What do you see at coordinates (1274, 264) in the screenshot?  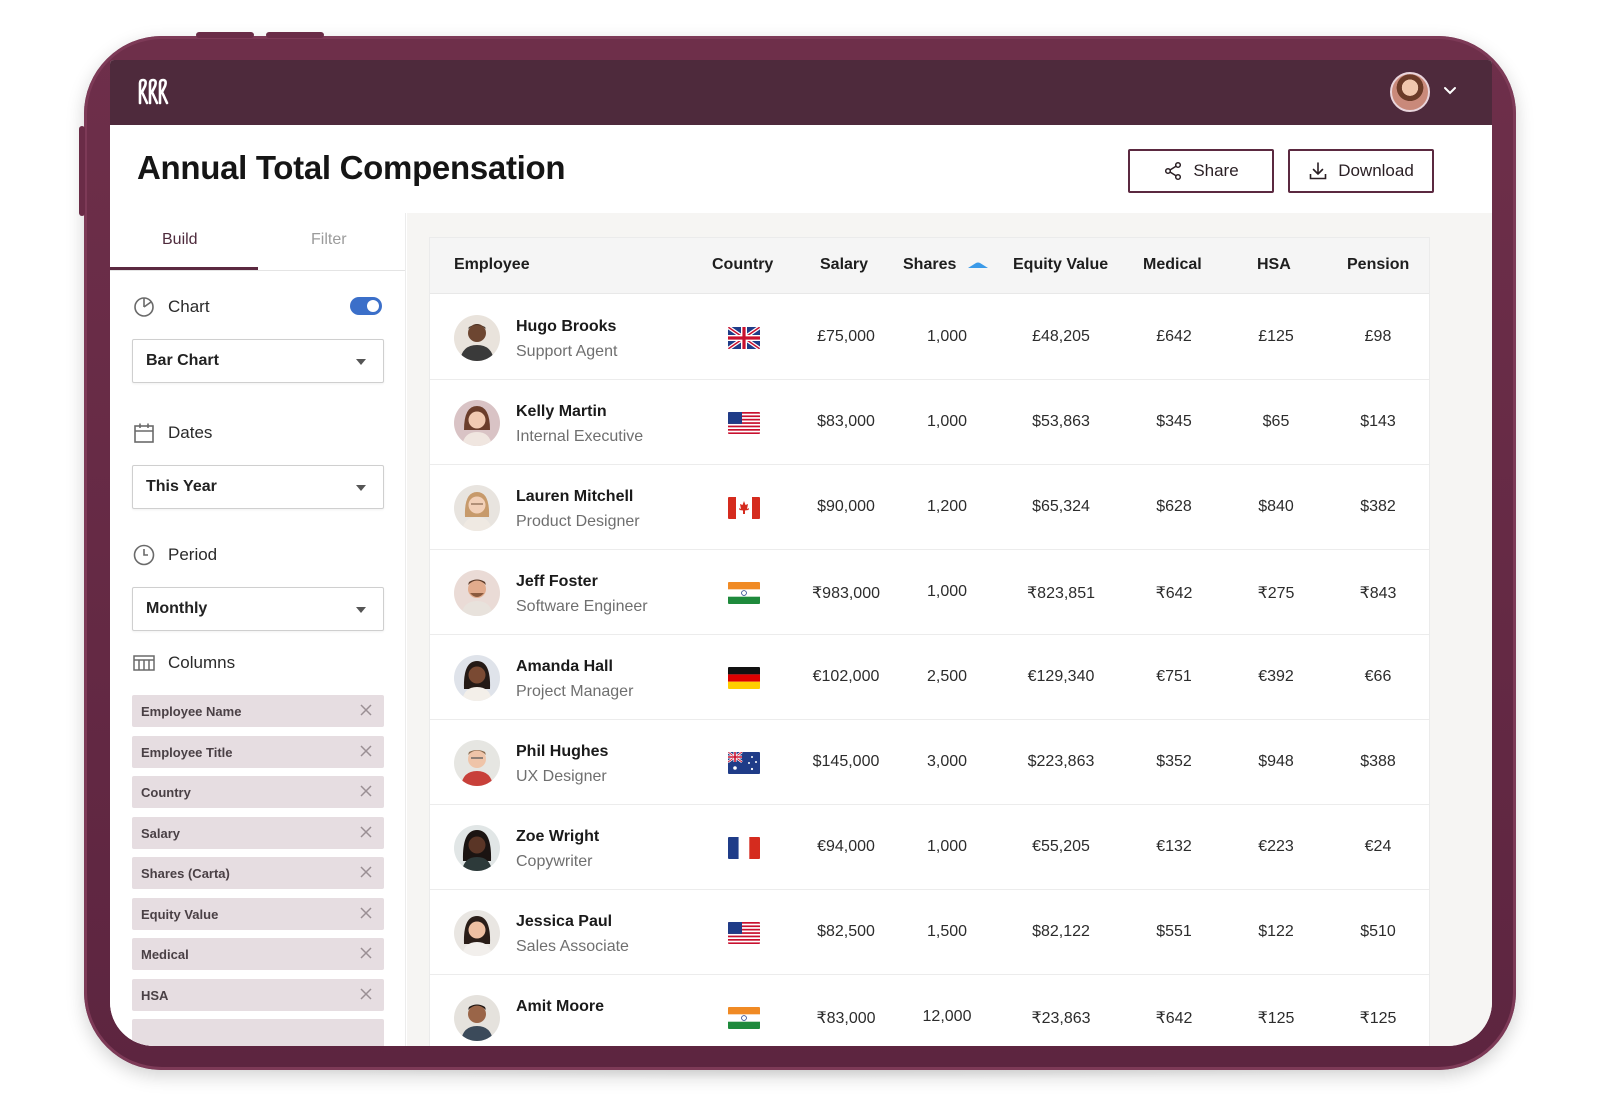 I see `col-header-hsa: HSA` at bounding box center [1274, 264].